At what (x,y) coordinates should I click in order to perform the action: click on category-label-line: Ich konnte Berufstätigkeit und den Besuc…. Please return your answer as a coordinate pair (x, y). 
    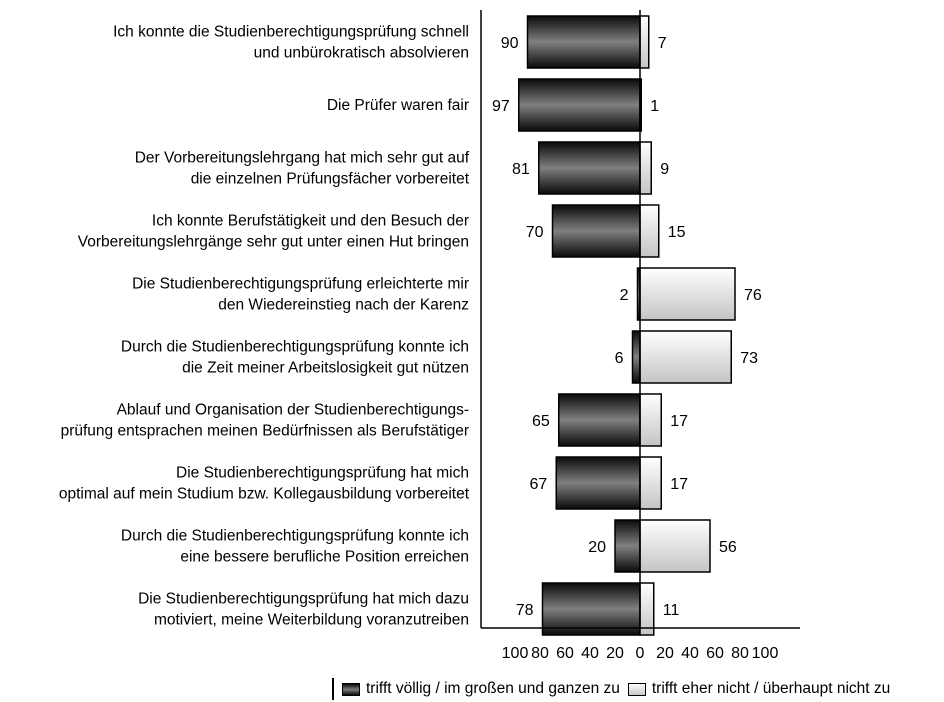
    Looking at the image, I should click on (310, 221).